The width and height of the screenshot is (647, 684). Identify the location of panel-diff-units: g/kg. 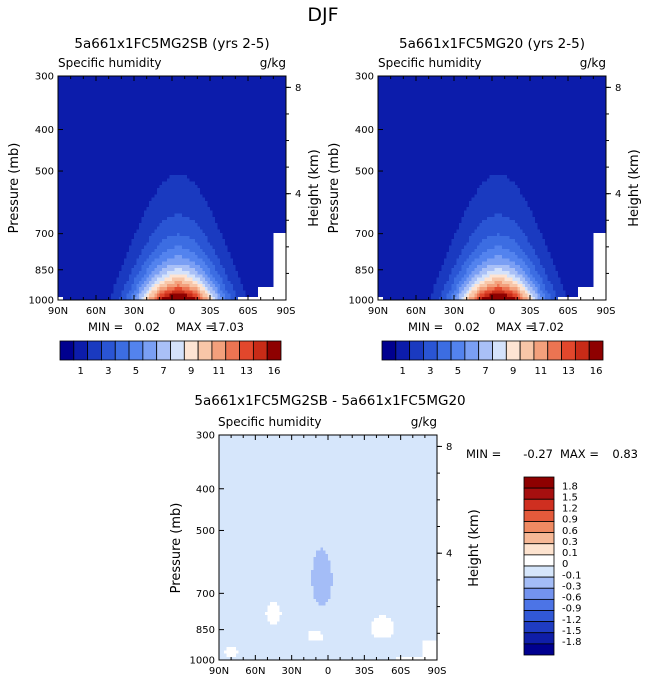
(424, 422).